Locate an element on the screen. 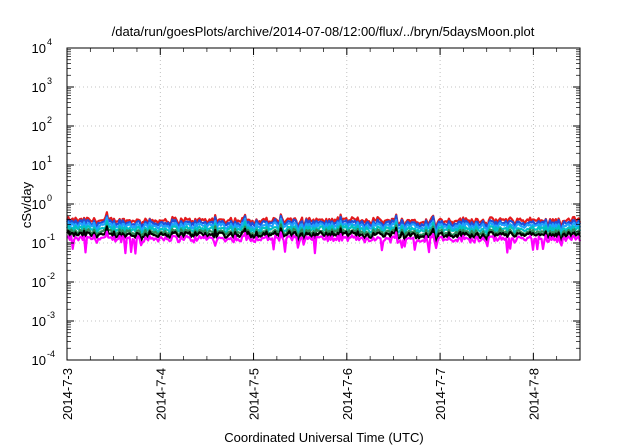 Image resolution: width=640 pixels, height=448 pixels. y-tick-exponent: -4 is located at coordinates (51, 354).